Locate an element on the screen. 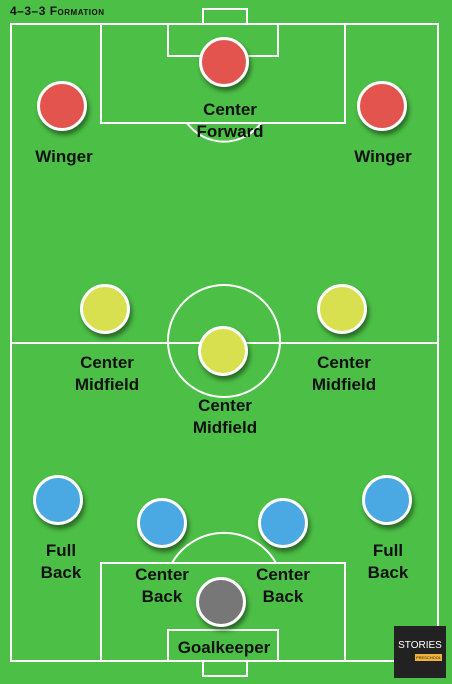 The image size is (452, 684). right-full-back-label-line1: Full is located at coordinates (388, 550).